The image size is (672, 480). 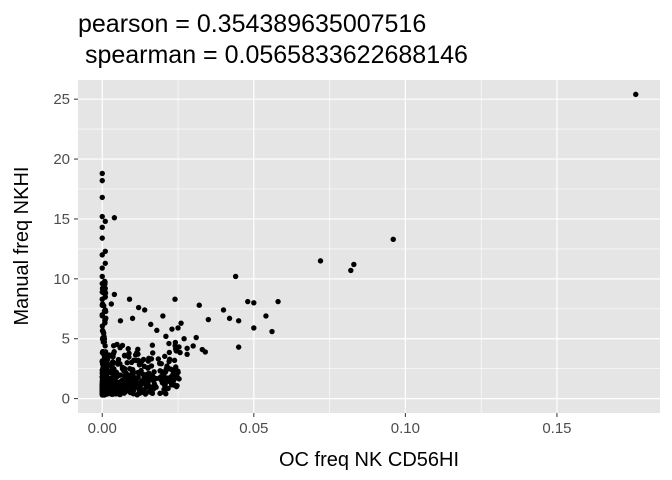 What do you see at coordinates (22, 246) in the screenshot?
I see `y-axis-title: Manual freq NKHI` at bounding box center [22, 246].